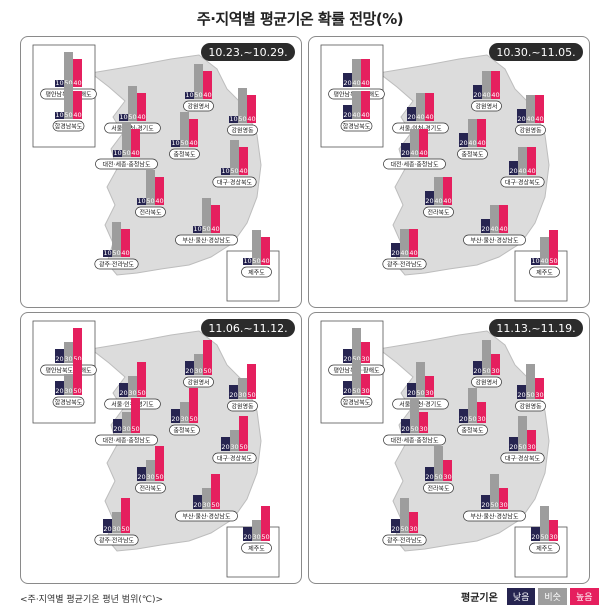 The width and height of the screenshot is (600, 610). I want to click on region-group: 20 30 50 강원영서, so click(198, 364).